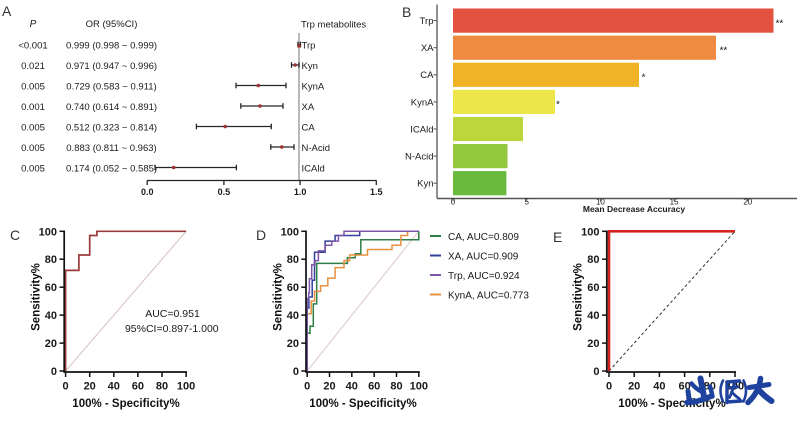 The image size is (800, 425). I want to click on svg-text: Mean Decrease Accuracy, so click(634, 209).